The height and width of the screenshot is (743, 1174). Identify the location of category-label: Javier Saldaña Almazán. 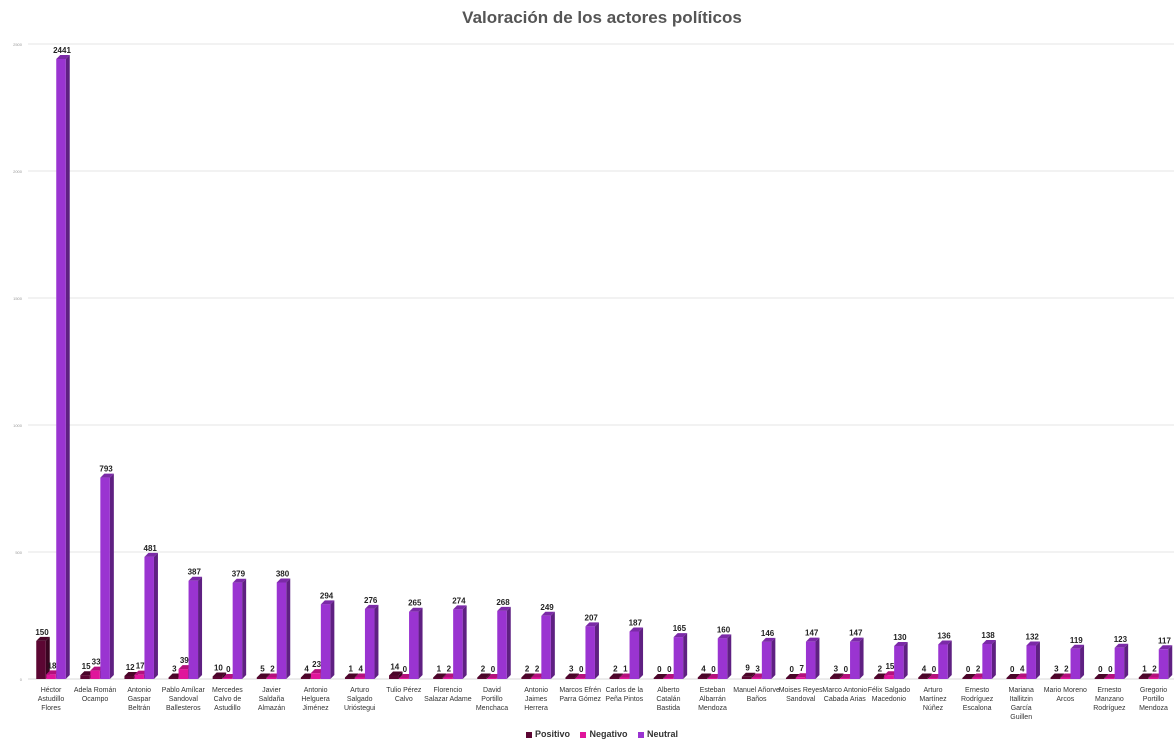
(271, 699).